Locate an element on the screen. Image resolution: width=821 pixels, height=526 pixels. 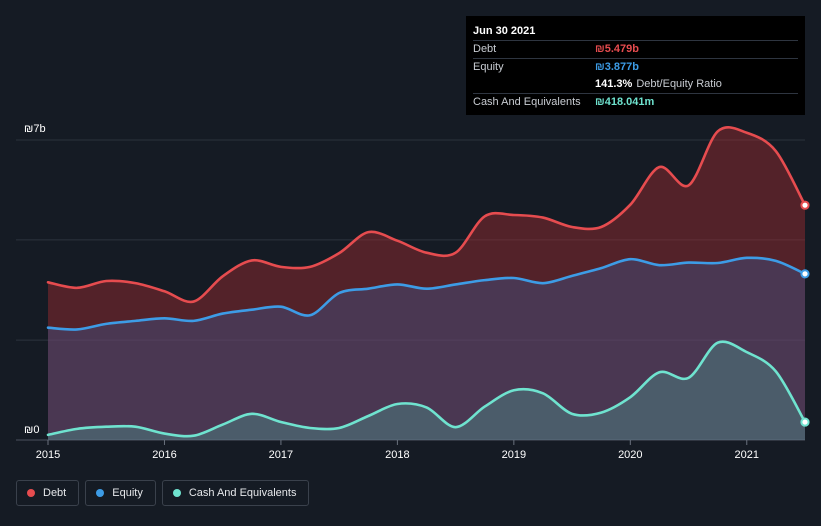
x-tick-label: 2015 is located at coordinates (48, 455).